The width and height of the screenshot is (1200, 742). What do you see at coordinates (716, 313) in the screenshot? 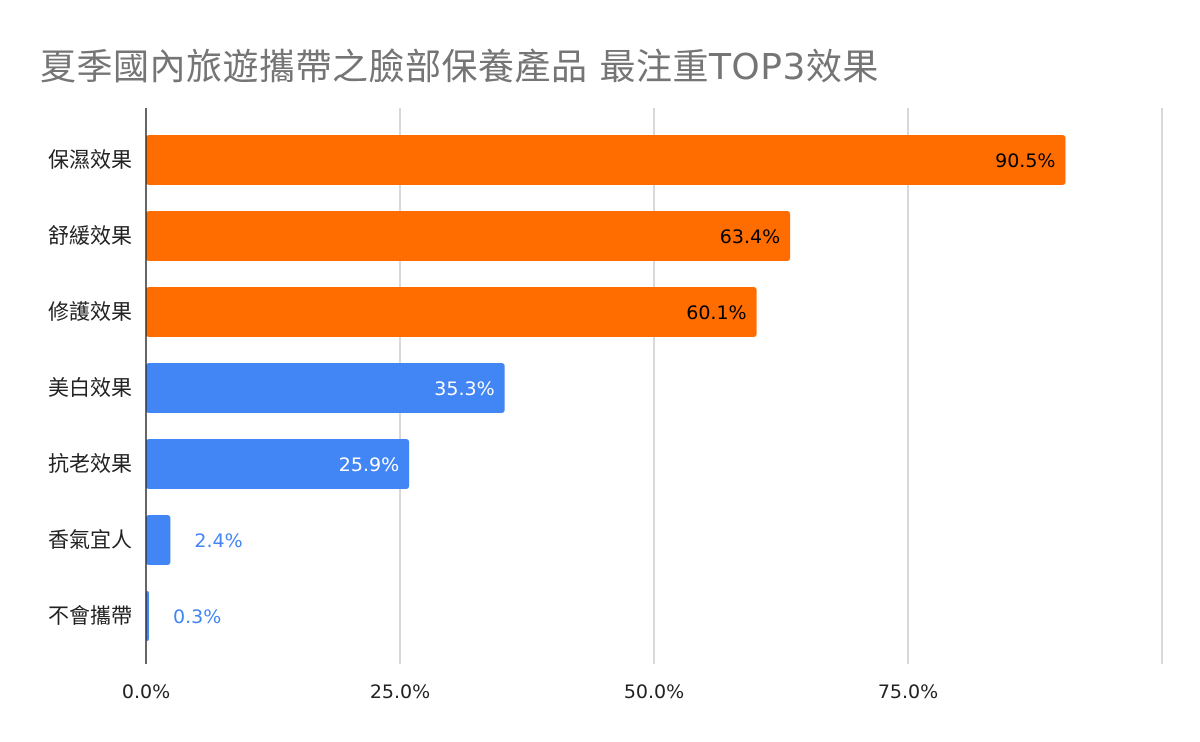
I see `data-label: 60.1%` at bounding box center [716, 313].